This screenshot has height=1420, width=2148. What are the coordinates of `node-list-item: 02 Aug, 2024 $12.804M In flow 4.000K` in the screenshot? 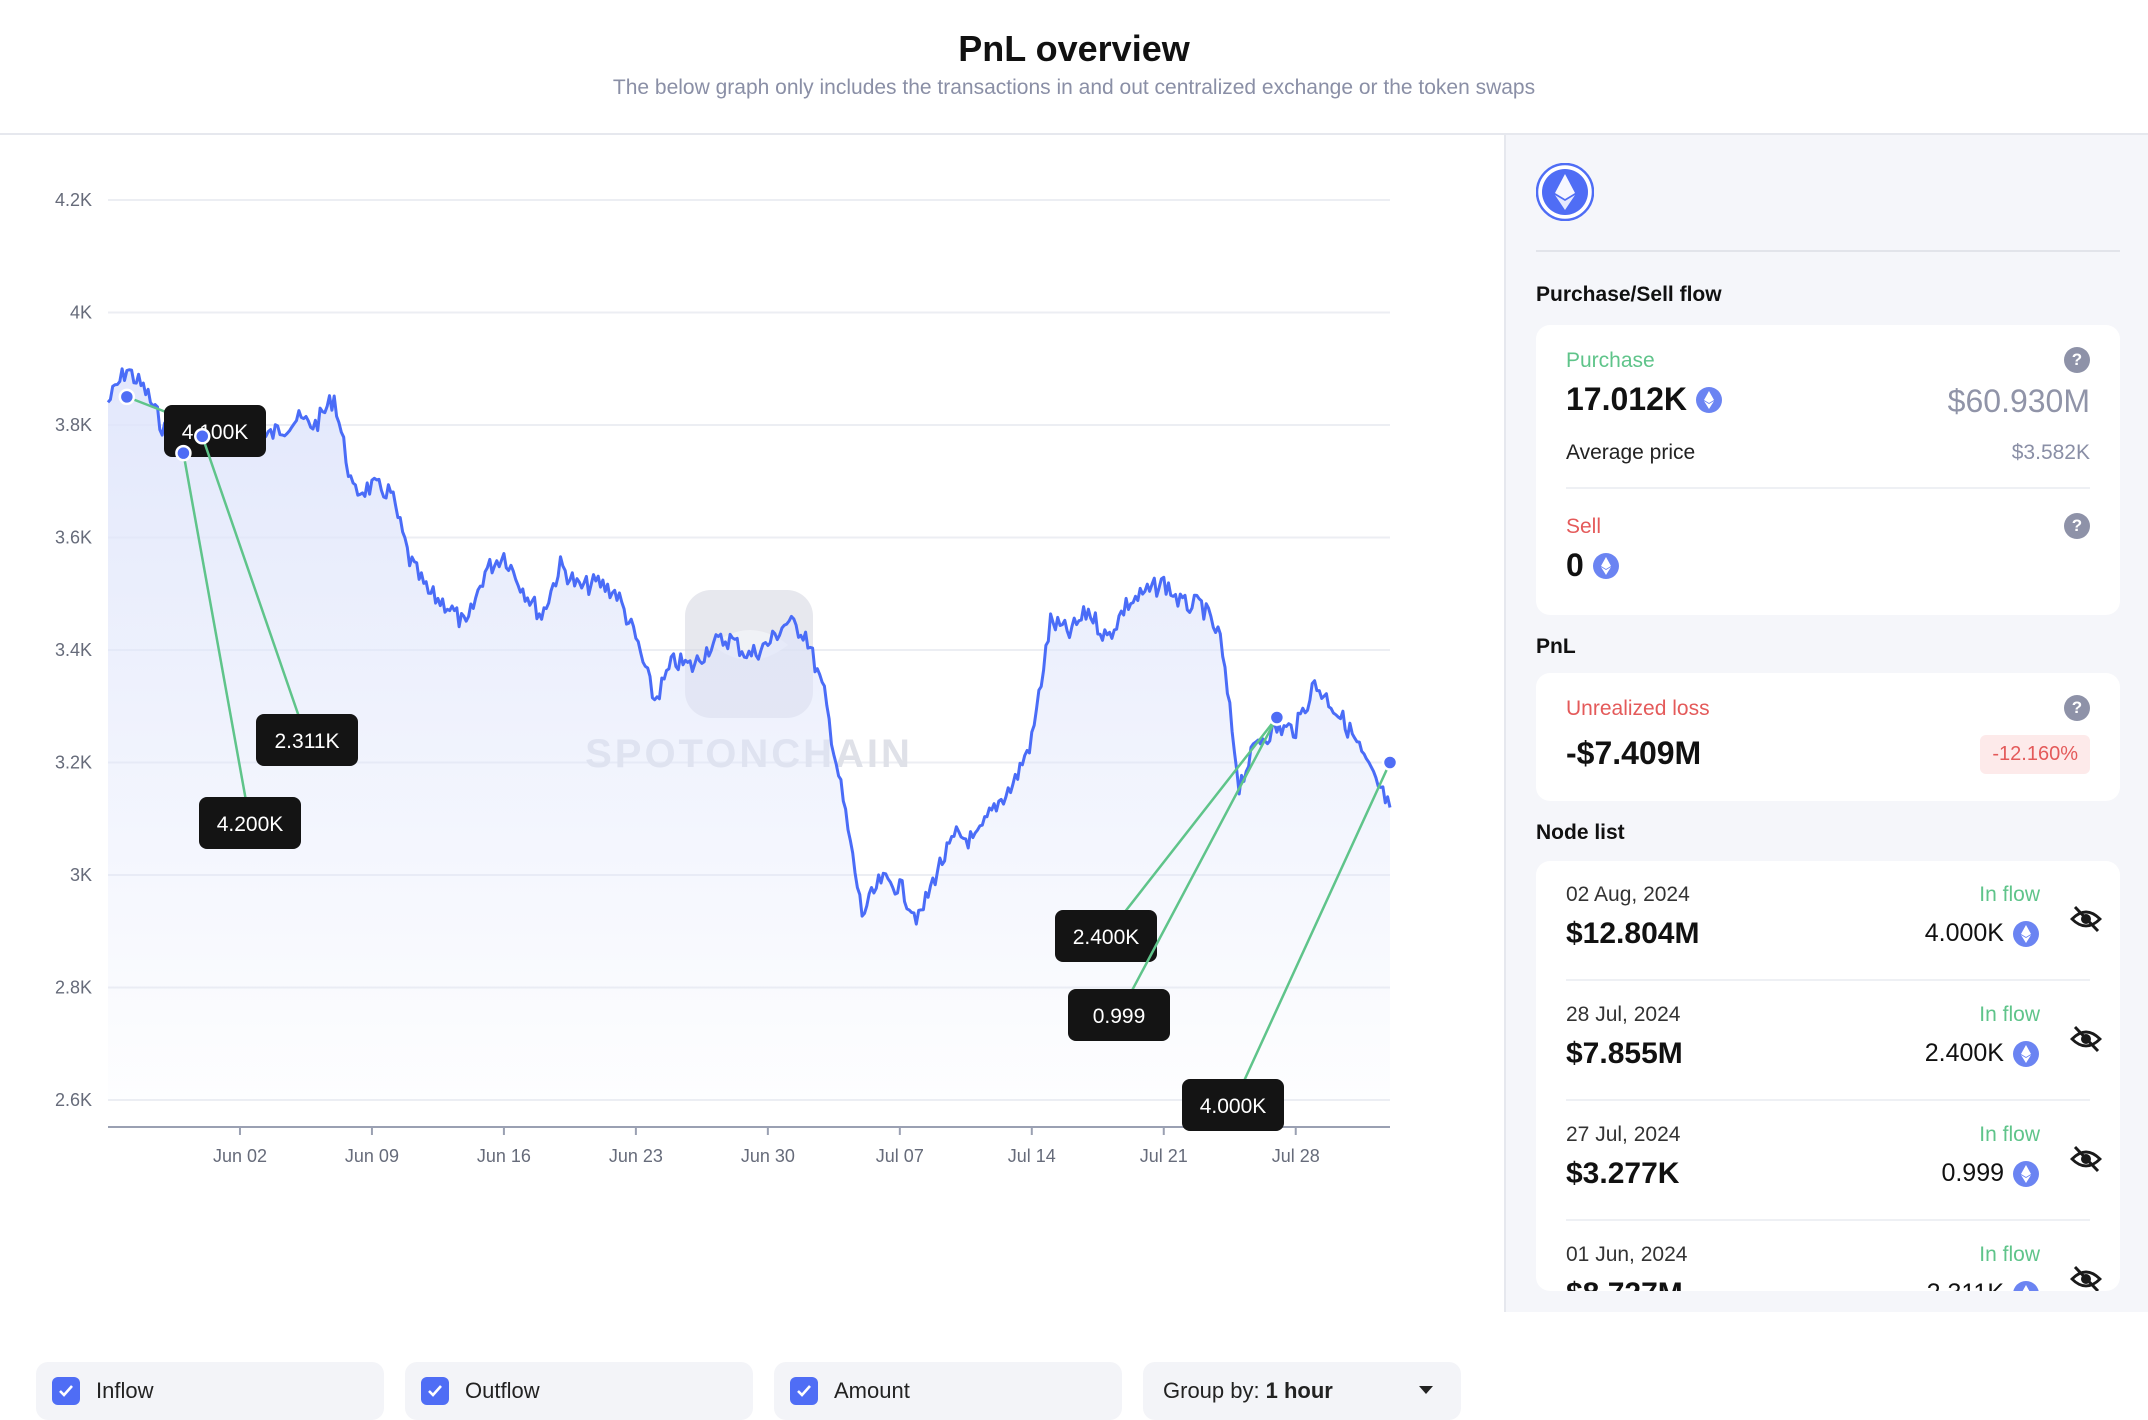 It's located at (1828, 921).